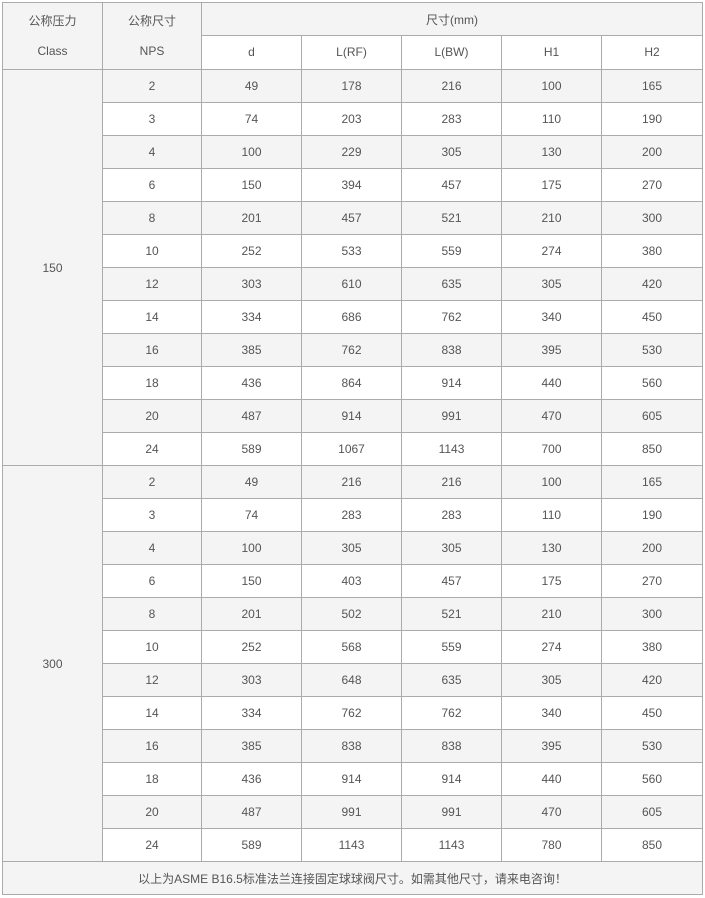  Describe the element at coordinates (451, 614) in the screenshot. I see `dimension-cell: 521` at that location.